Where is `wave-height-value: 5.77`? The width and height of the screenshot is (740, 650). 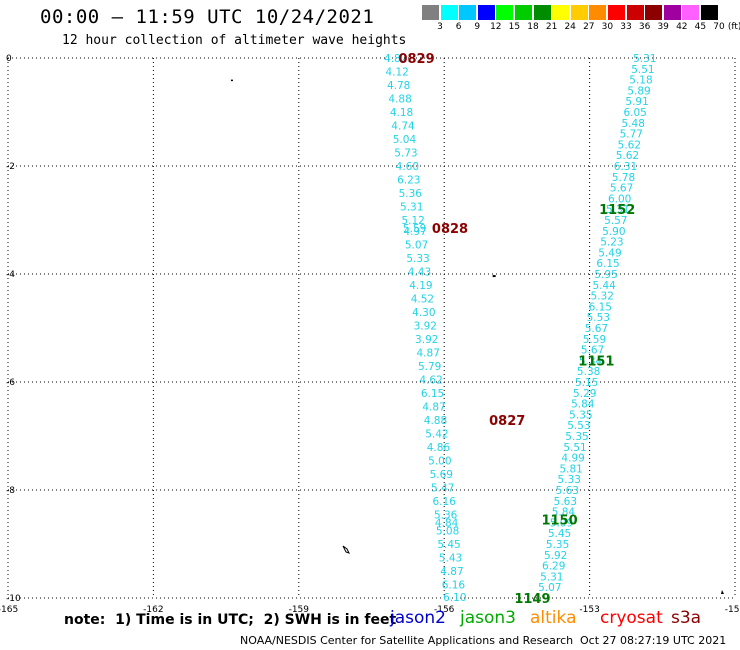 wave-height-value: 5.77 is located at coordinates (631, 135).